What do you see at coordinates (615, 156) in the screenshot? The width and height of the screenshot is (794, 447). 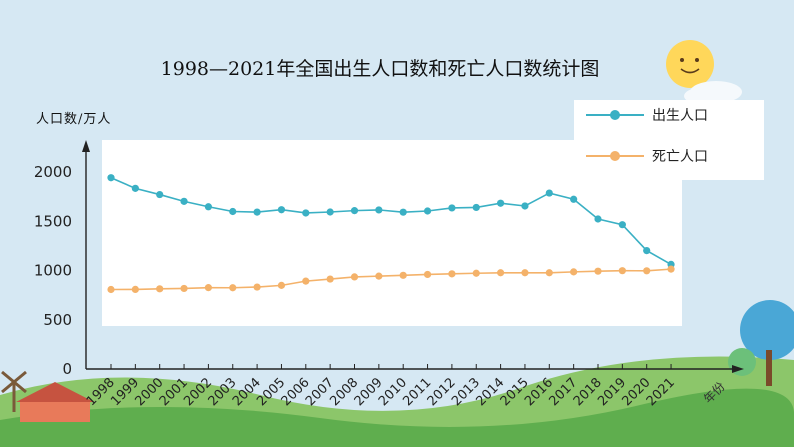 I see `legend-swatch-death` at bounding box center [615, 156].